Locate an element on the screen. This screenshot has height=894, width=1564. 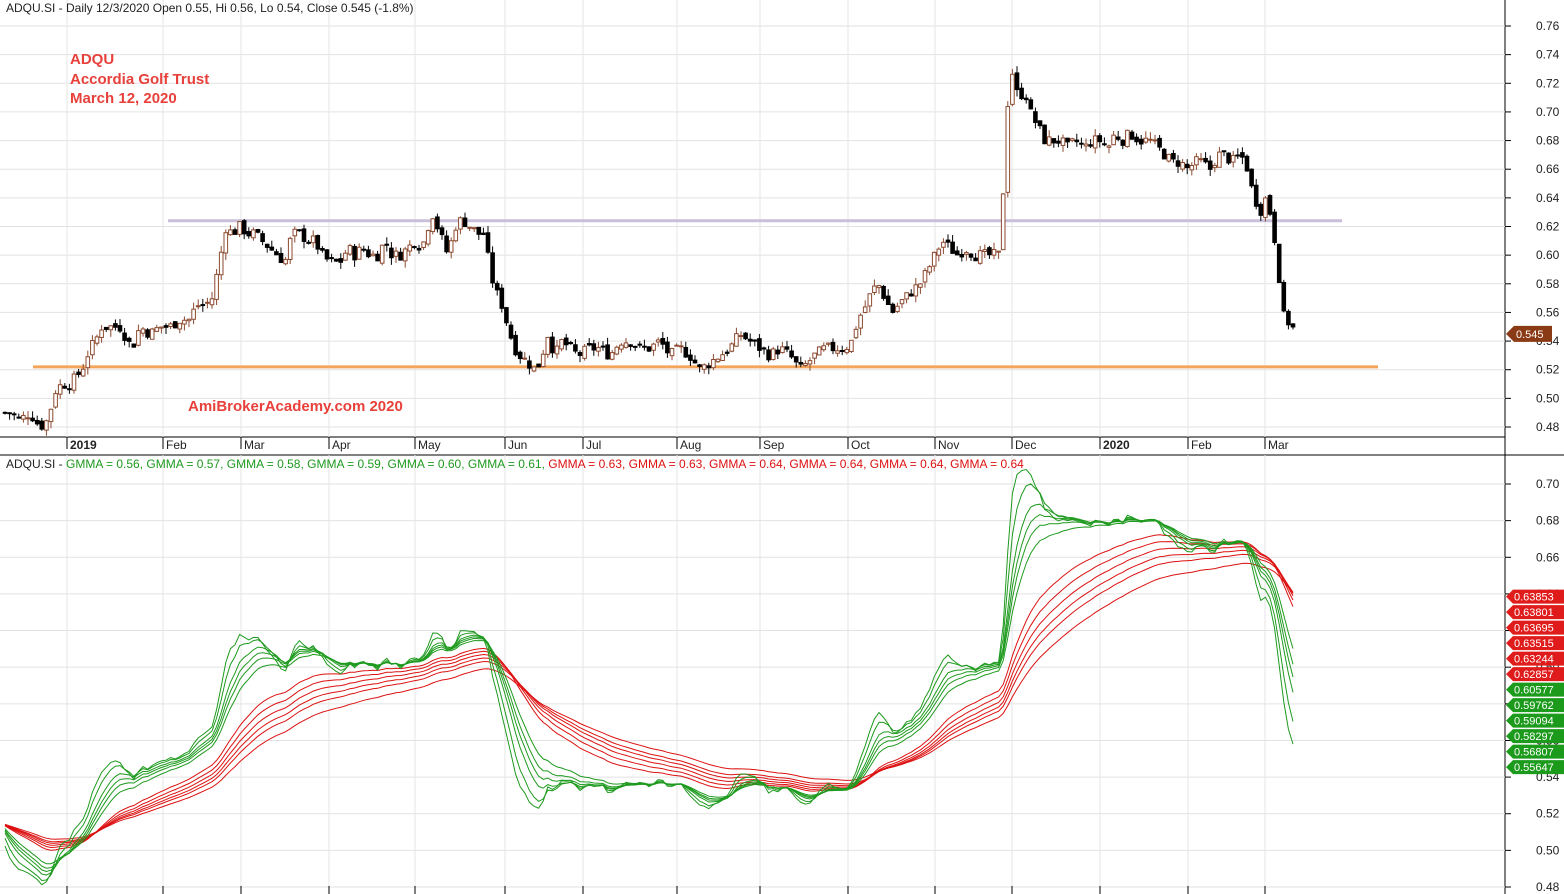
gmma-value-tag: 0.59094 is located at coordinates (1535, 720).